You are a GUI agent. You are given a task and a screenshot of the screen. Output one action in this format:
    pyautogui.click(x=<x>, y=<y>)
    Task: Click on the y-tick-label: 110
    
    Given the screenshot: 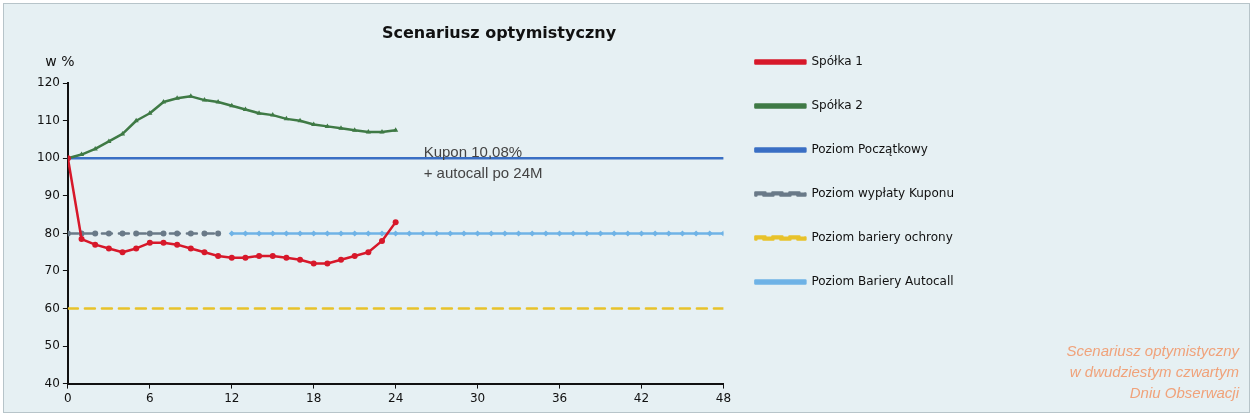 What is the action you would take?
    pyautogui.click(x=48, y=119)
    